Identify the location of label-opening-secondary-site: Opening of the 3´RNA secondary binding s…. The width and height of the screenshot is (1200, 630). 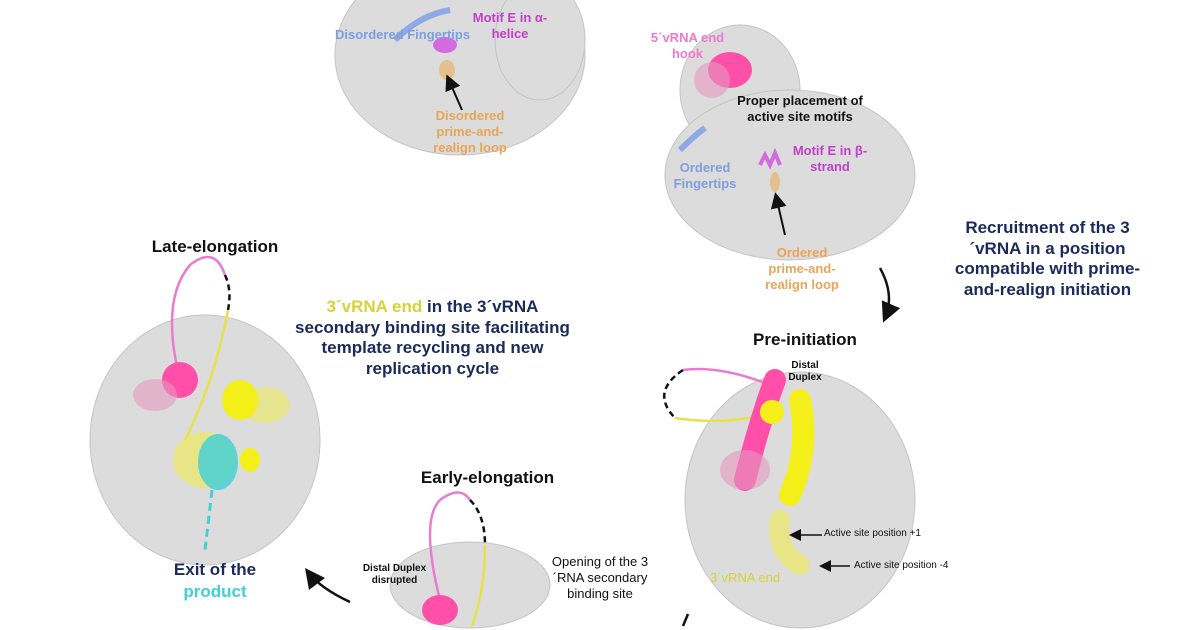
(600, 577).